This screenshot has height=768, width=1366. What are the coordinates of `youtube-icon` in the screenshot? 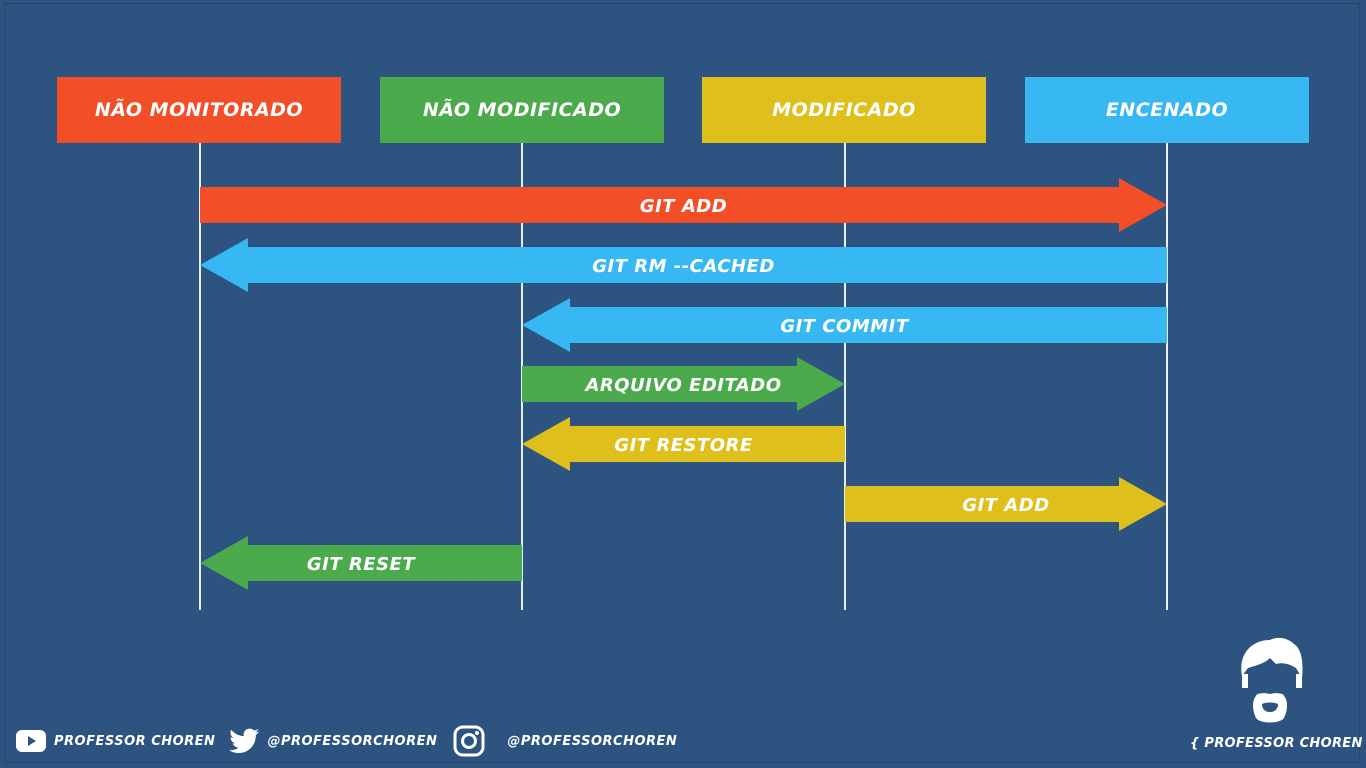 It's located at (31, 741).